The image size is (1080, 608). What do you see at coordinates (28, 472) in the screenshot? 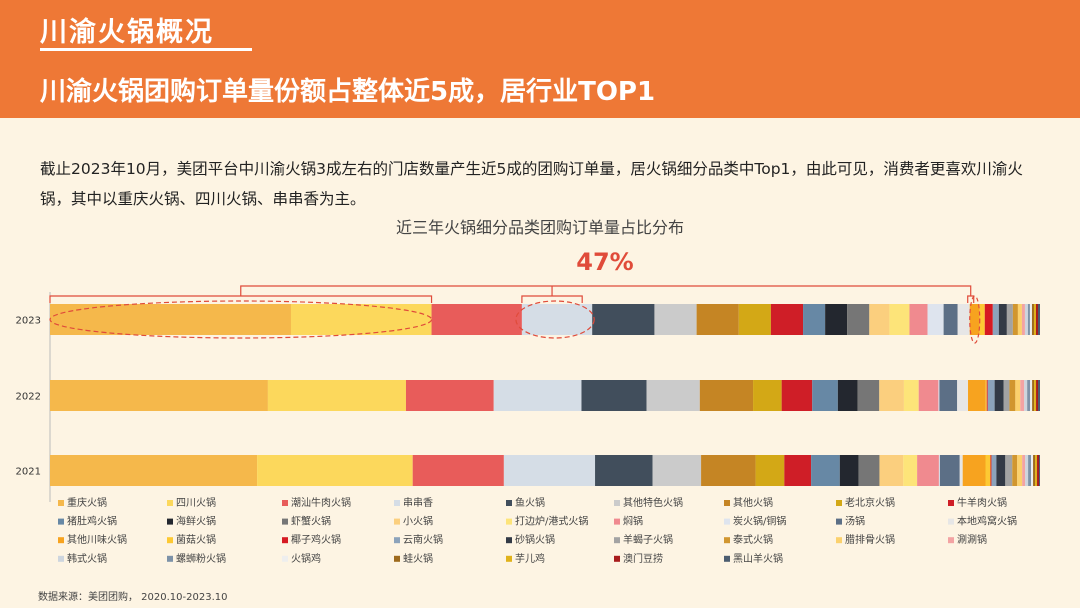
I see `y-tick-label: 2021` at bounding box center [28, 472].